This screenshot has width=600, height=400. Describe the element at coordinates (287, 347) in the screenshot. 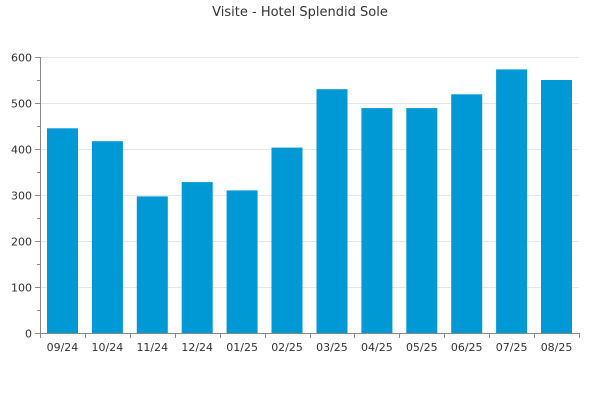

I see `x-tick-label: 02/25` at that location.